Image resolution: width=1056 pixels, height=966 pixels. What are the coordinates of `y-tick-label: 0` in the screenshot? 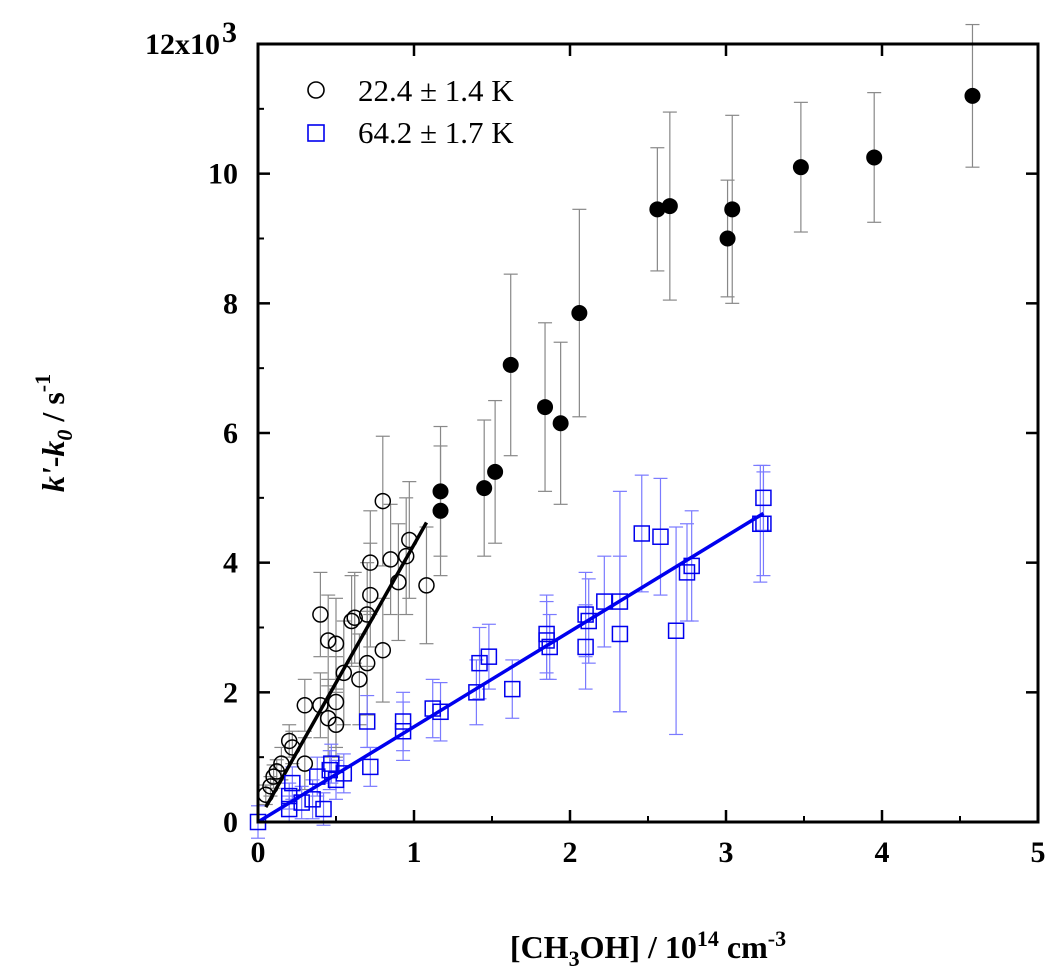 It's located at (230, 822).